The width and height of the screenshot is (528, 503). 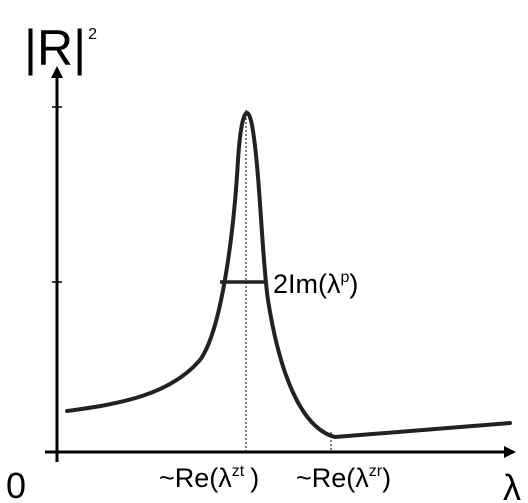 I want to click on width-annotation: 2Im(λp), so click(x=315, y=284).